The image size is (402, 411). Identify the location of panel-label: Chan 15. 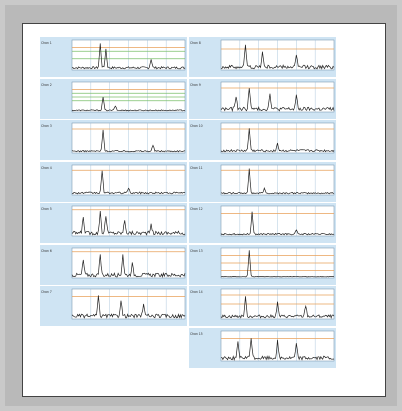
(201, 334).